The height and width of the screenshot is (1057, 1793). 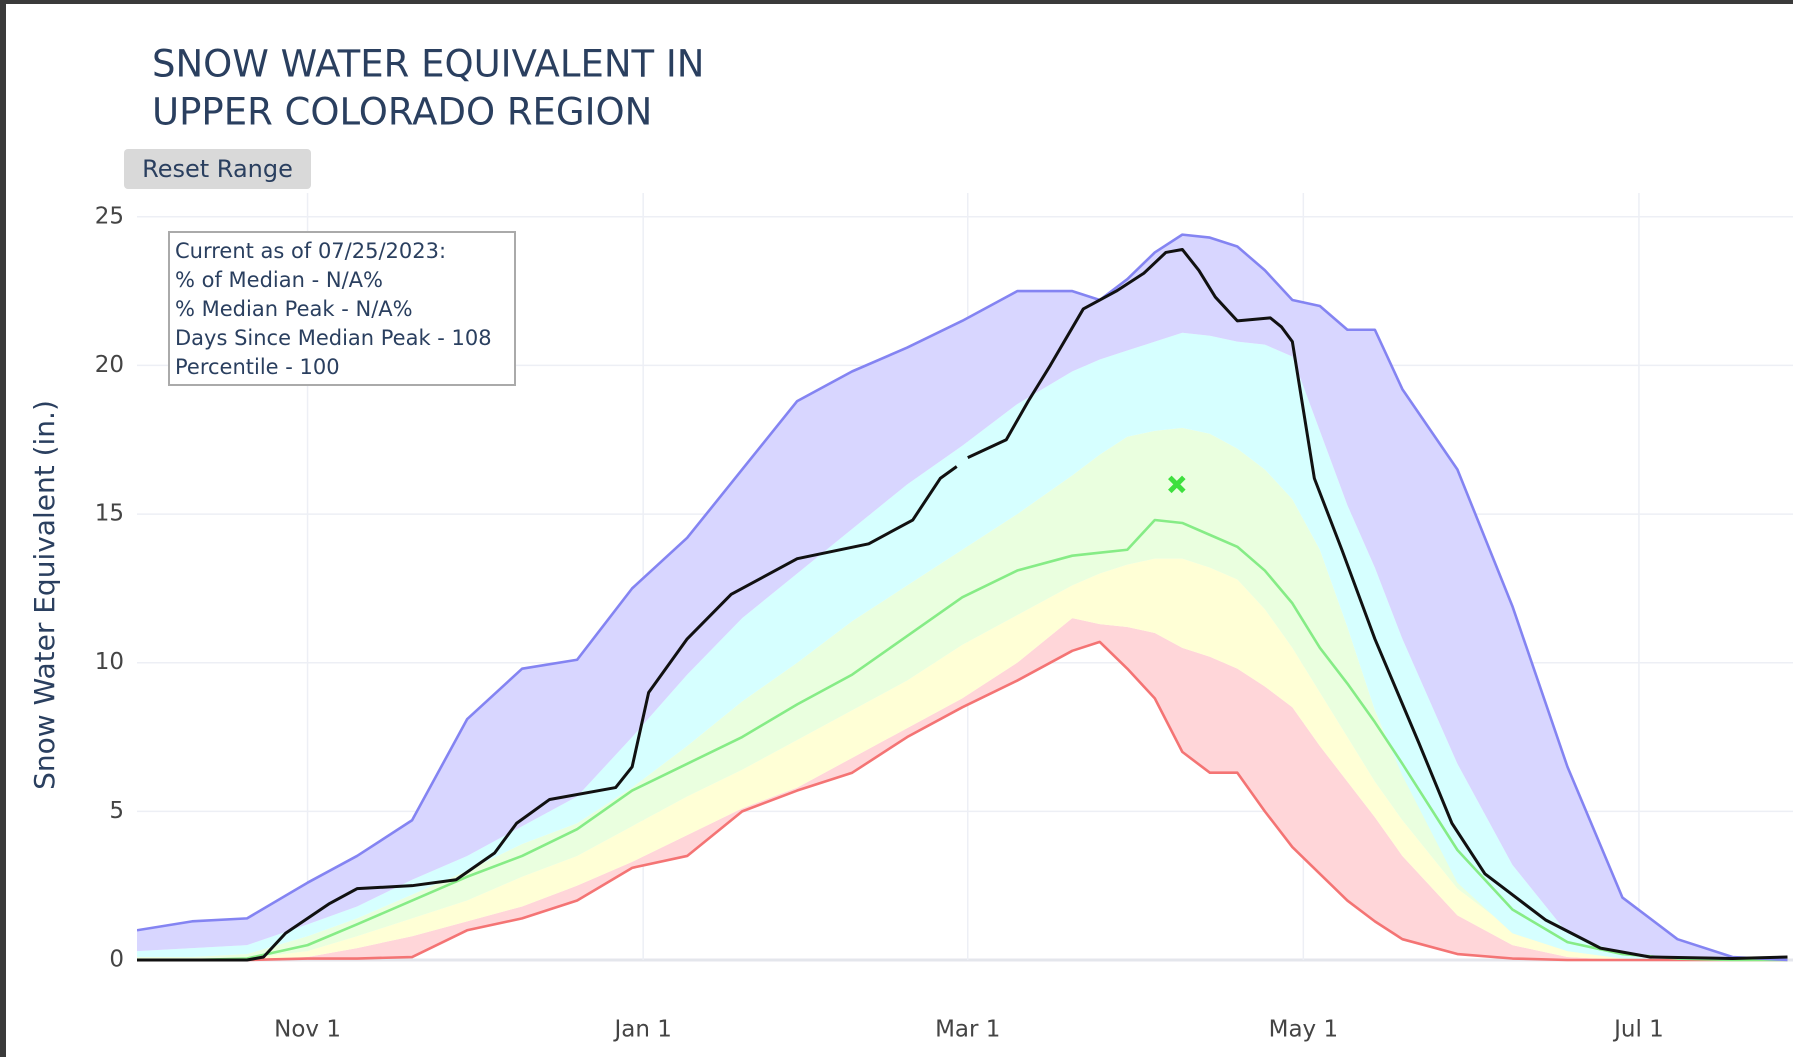 I want to click on x-tick-label: Jul 1, so click(x=1638, y=1030).